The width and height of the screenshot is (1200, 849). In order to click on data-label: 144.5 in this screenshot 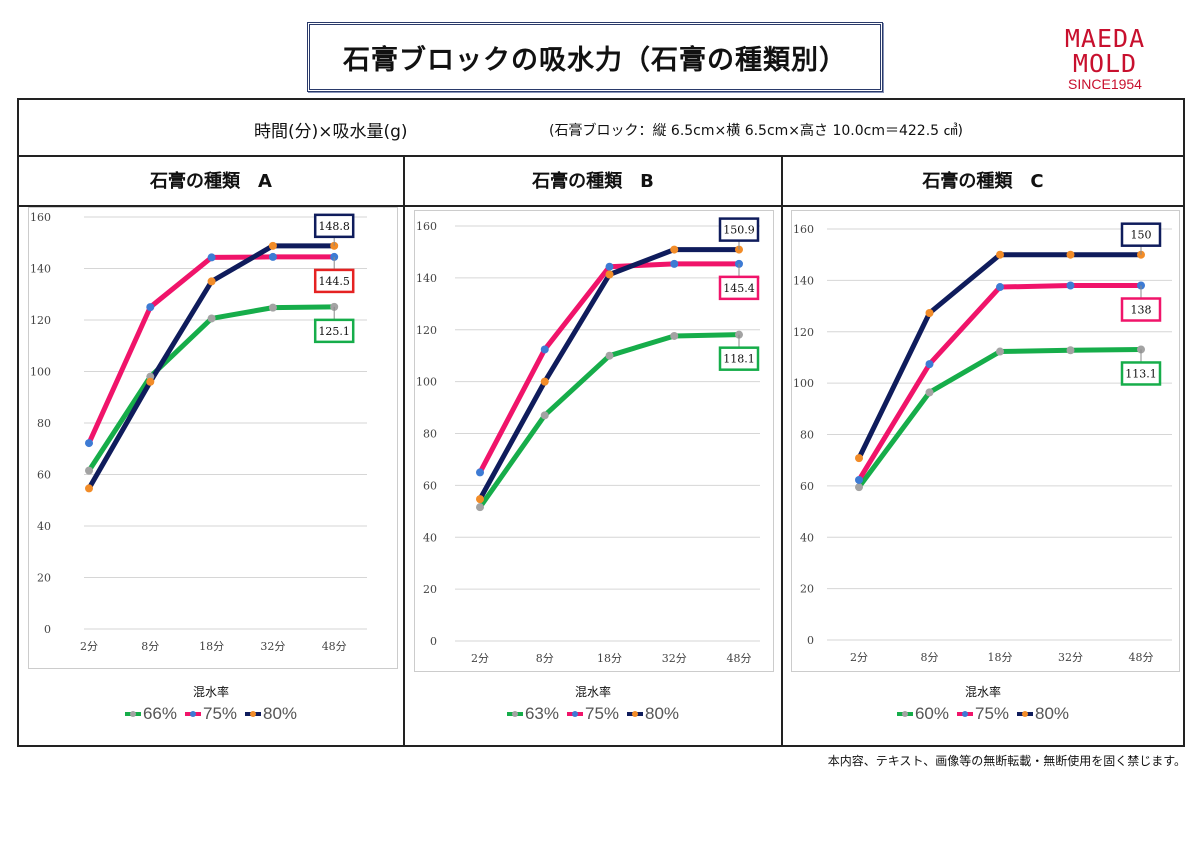, I will do `click(334, 281)`.